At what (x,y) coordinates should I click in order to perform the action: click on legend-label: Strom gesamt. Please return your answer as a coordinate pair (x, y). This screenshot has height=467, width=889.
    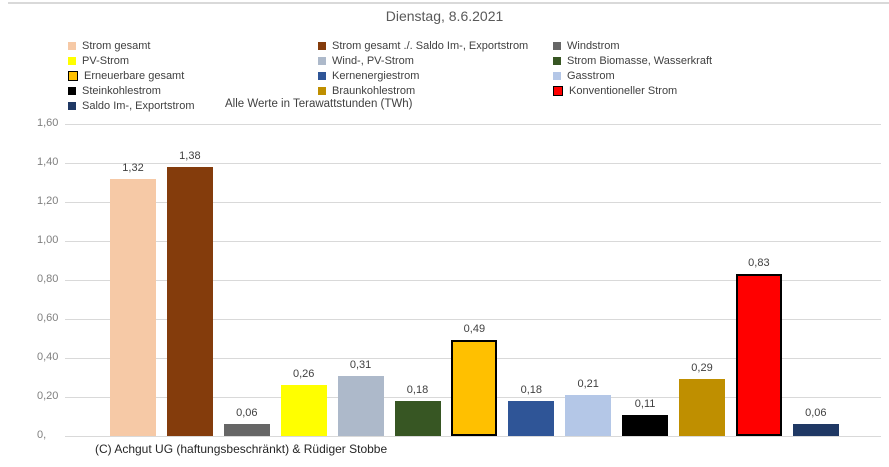
    Looking at the image, I should click on (116, 46).